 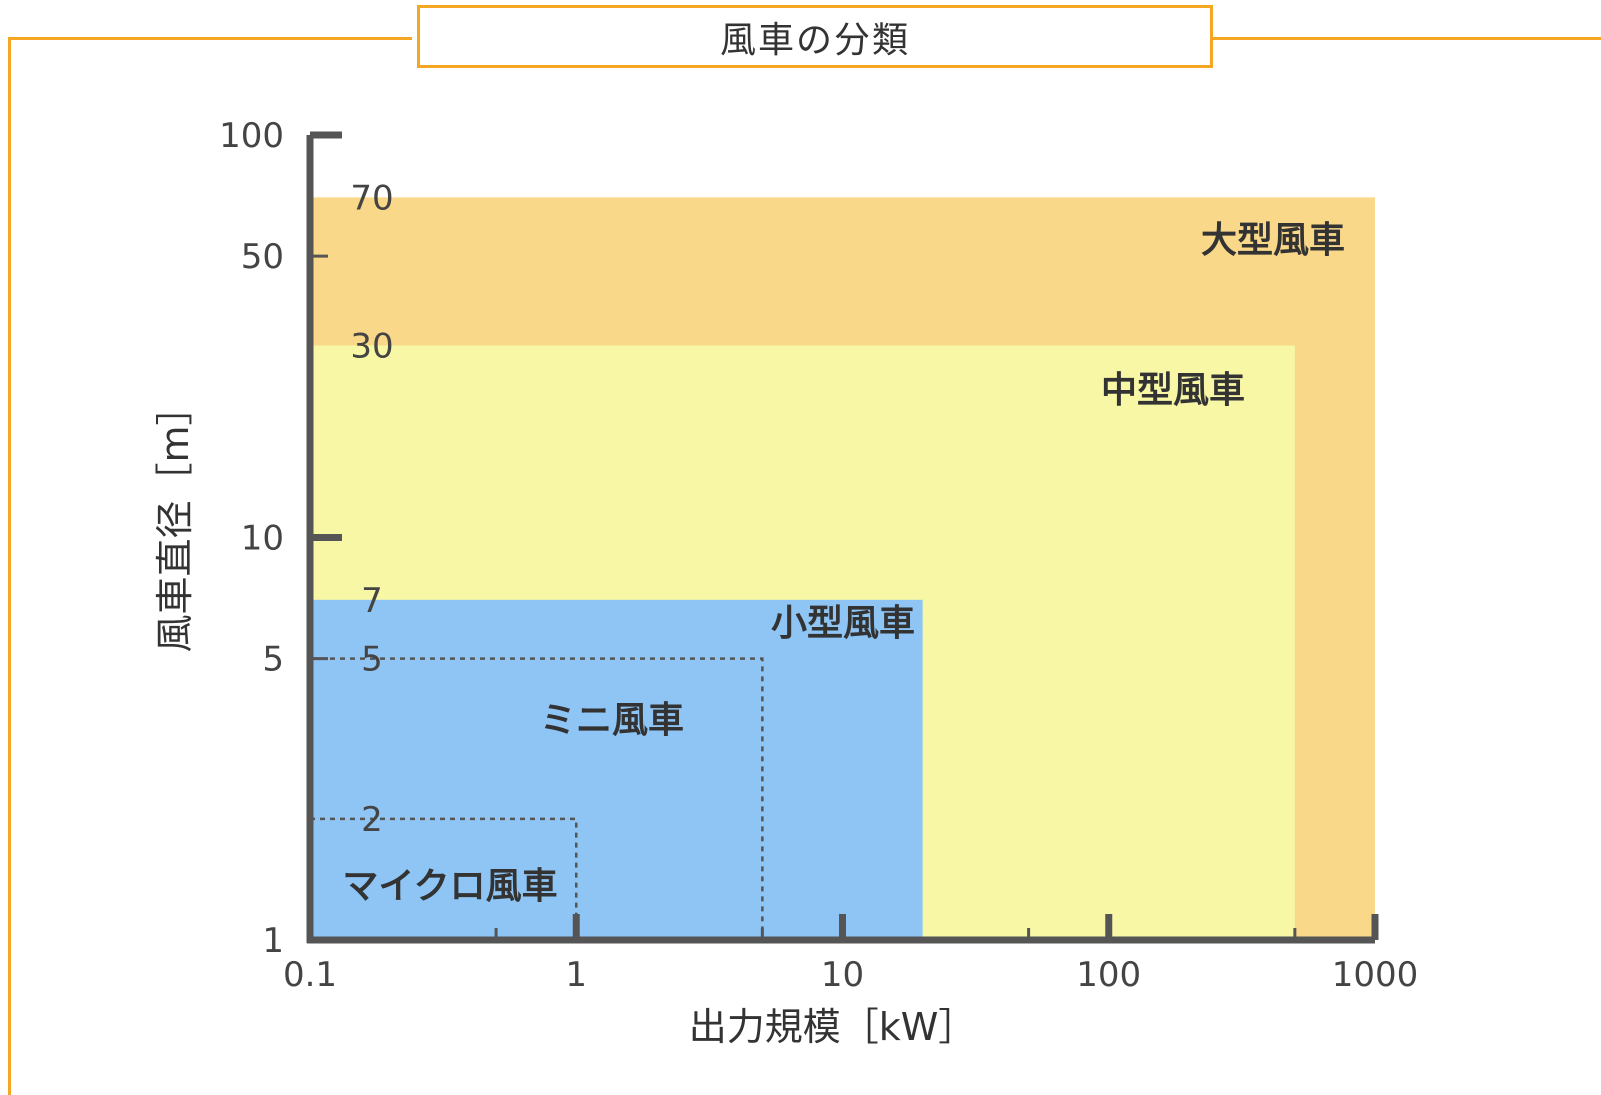 I want to click on boundary-value-label: 5, so click(x=372, y=660).